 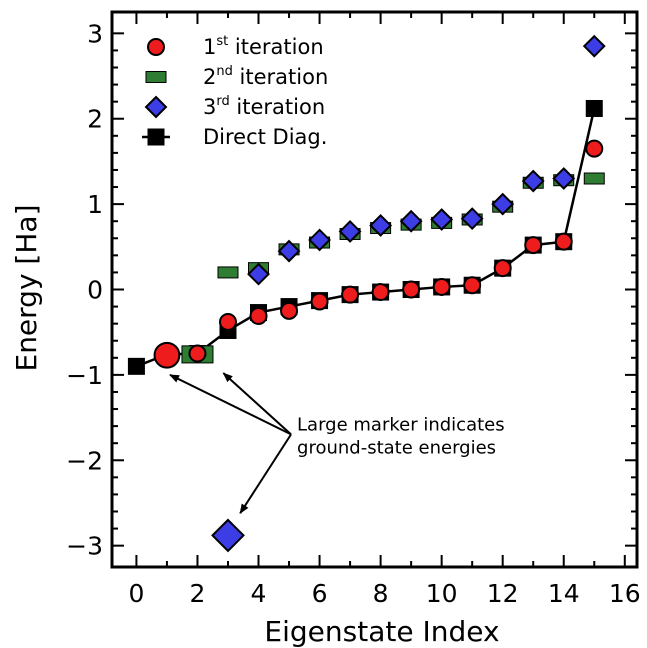 I want to click on legend-label: 2nd iteration, so click(x=265, y=76).